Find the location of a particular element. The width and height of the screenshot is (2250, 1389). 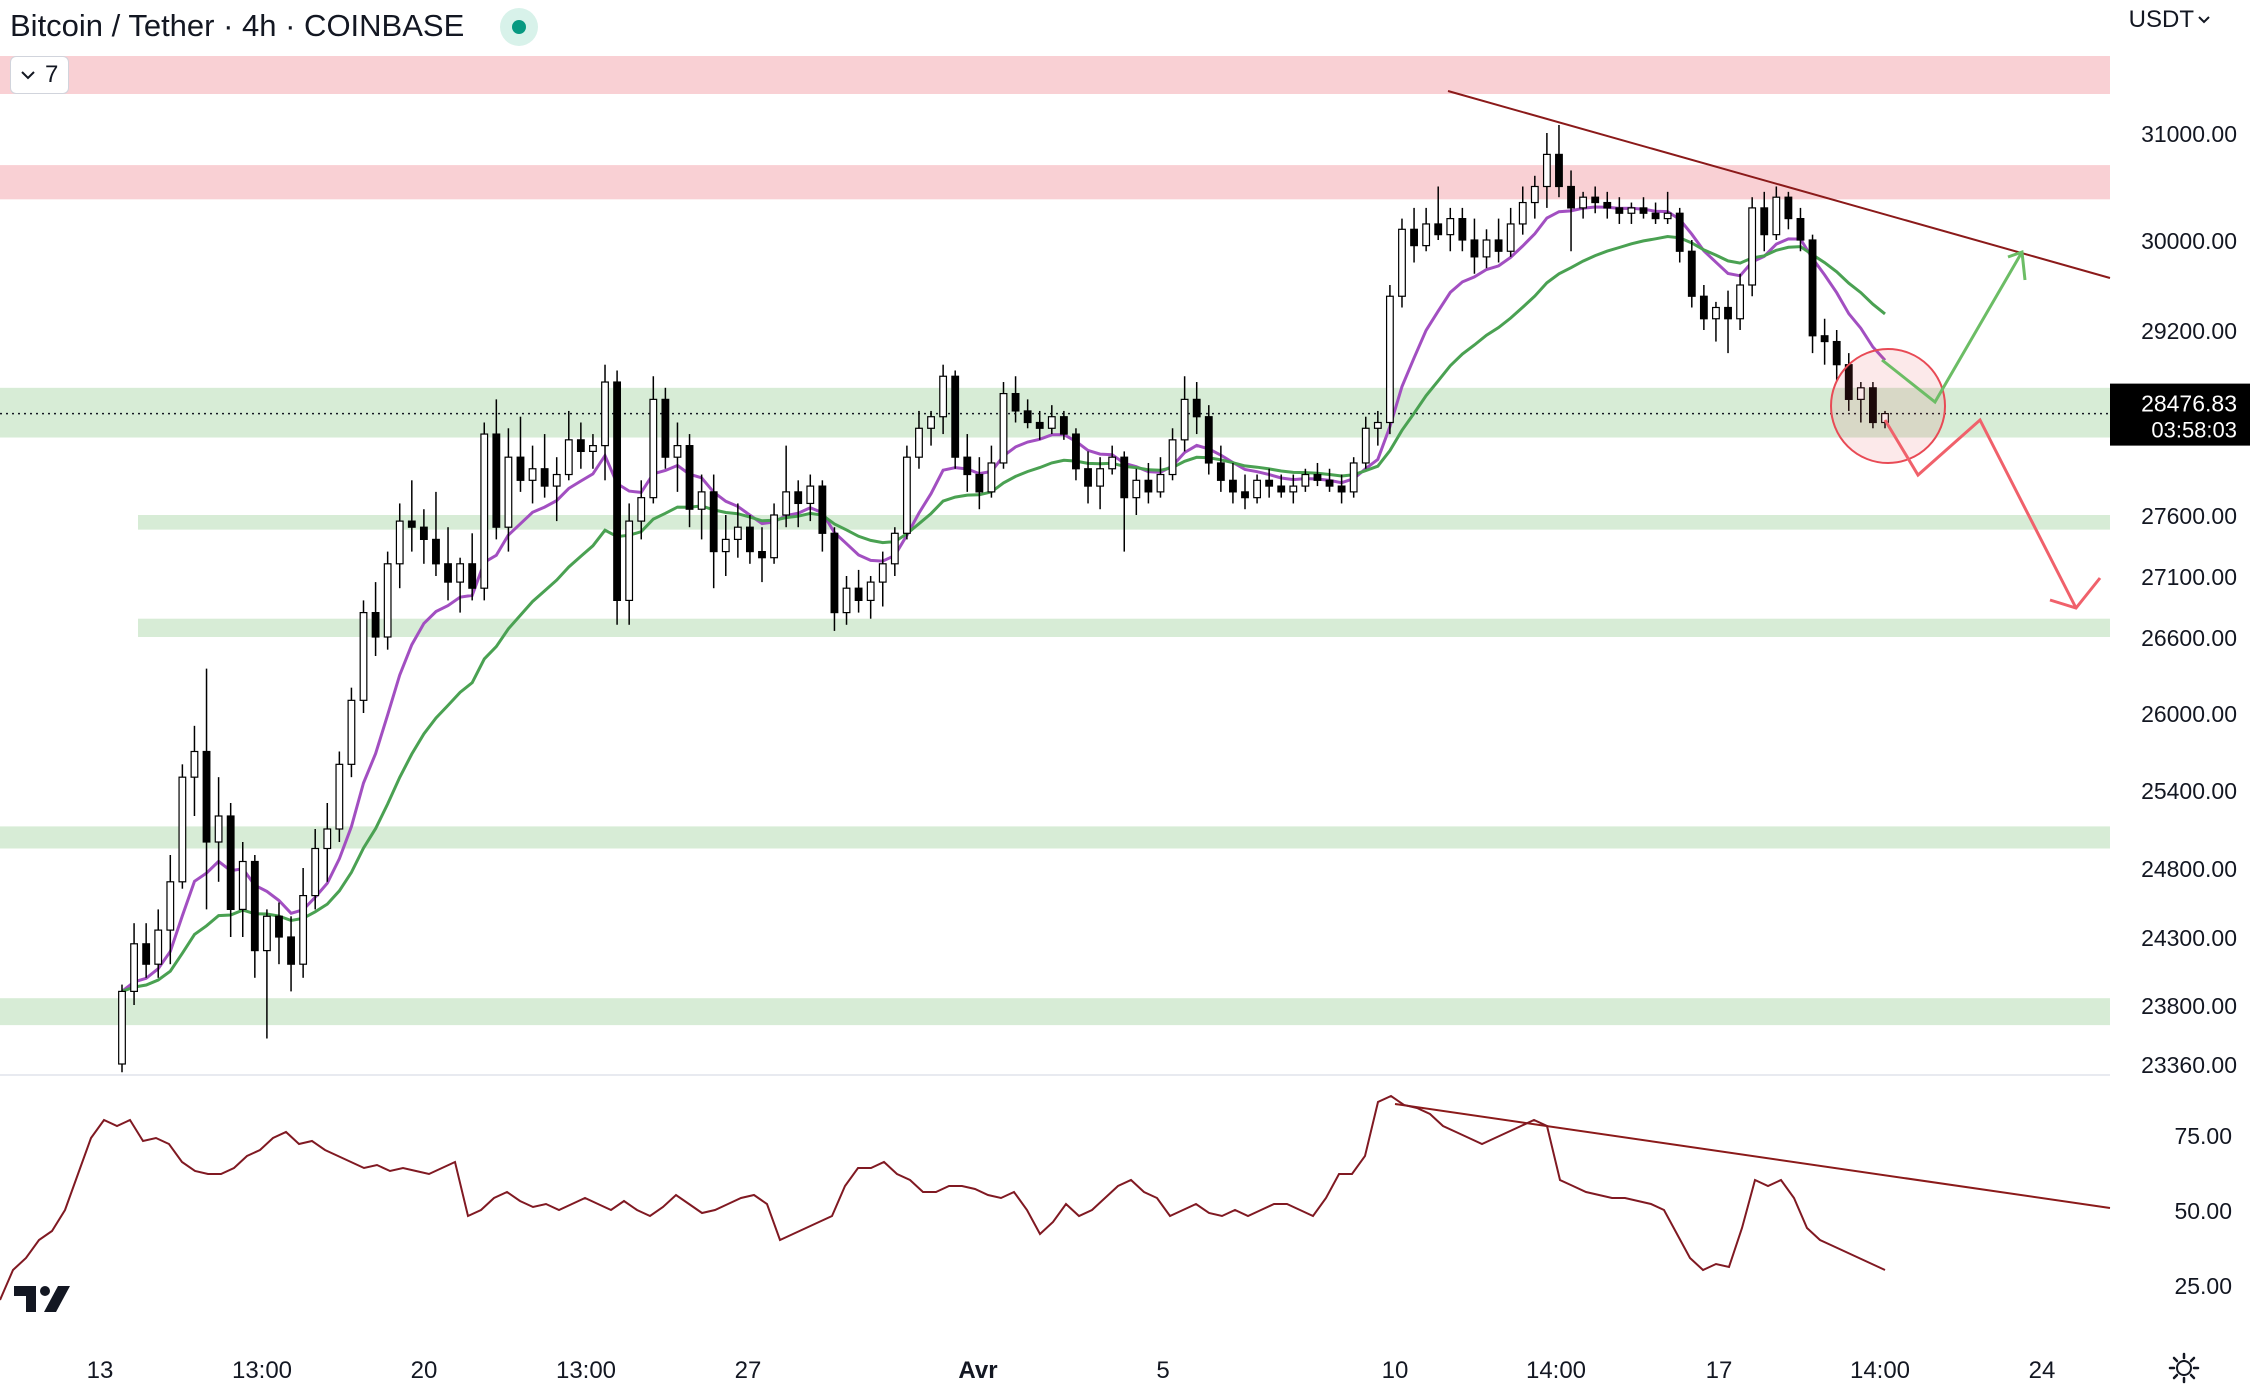

bar-countdown: 03:58:03 is located at coordinates (2194, 430).